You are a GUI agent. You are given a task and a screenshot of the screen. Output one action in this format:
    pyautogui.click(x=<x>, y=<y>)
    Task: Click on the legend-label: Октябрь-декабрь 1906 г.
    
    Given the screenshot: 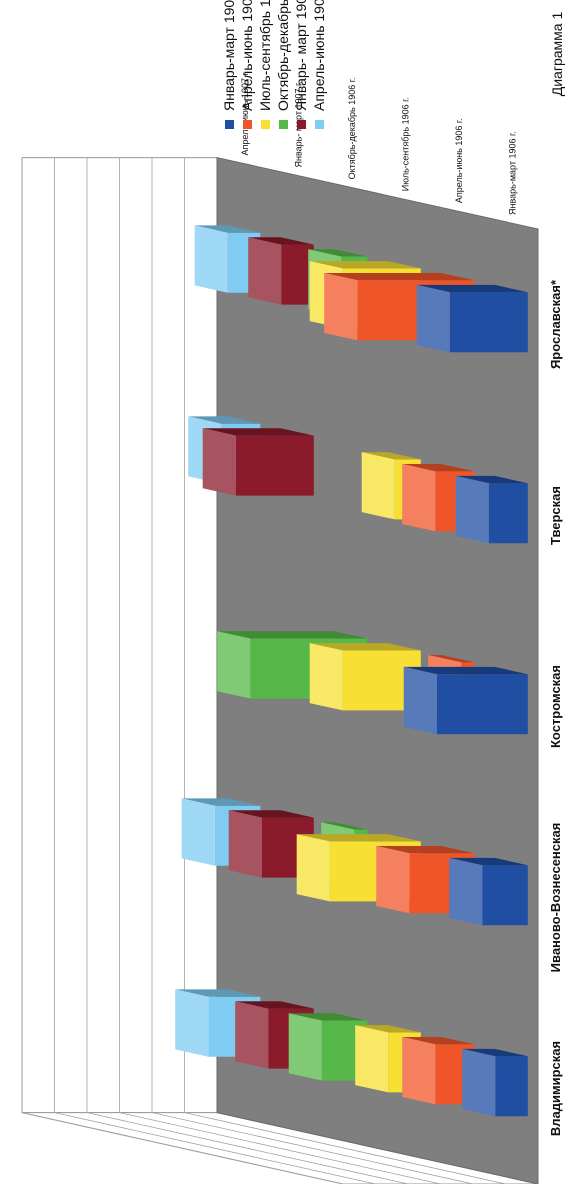 What is the action you would take?
    pyautogui.click(x=283, y=55)
    